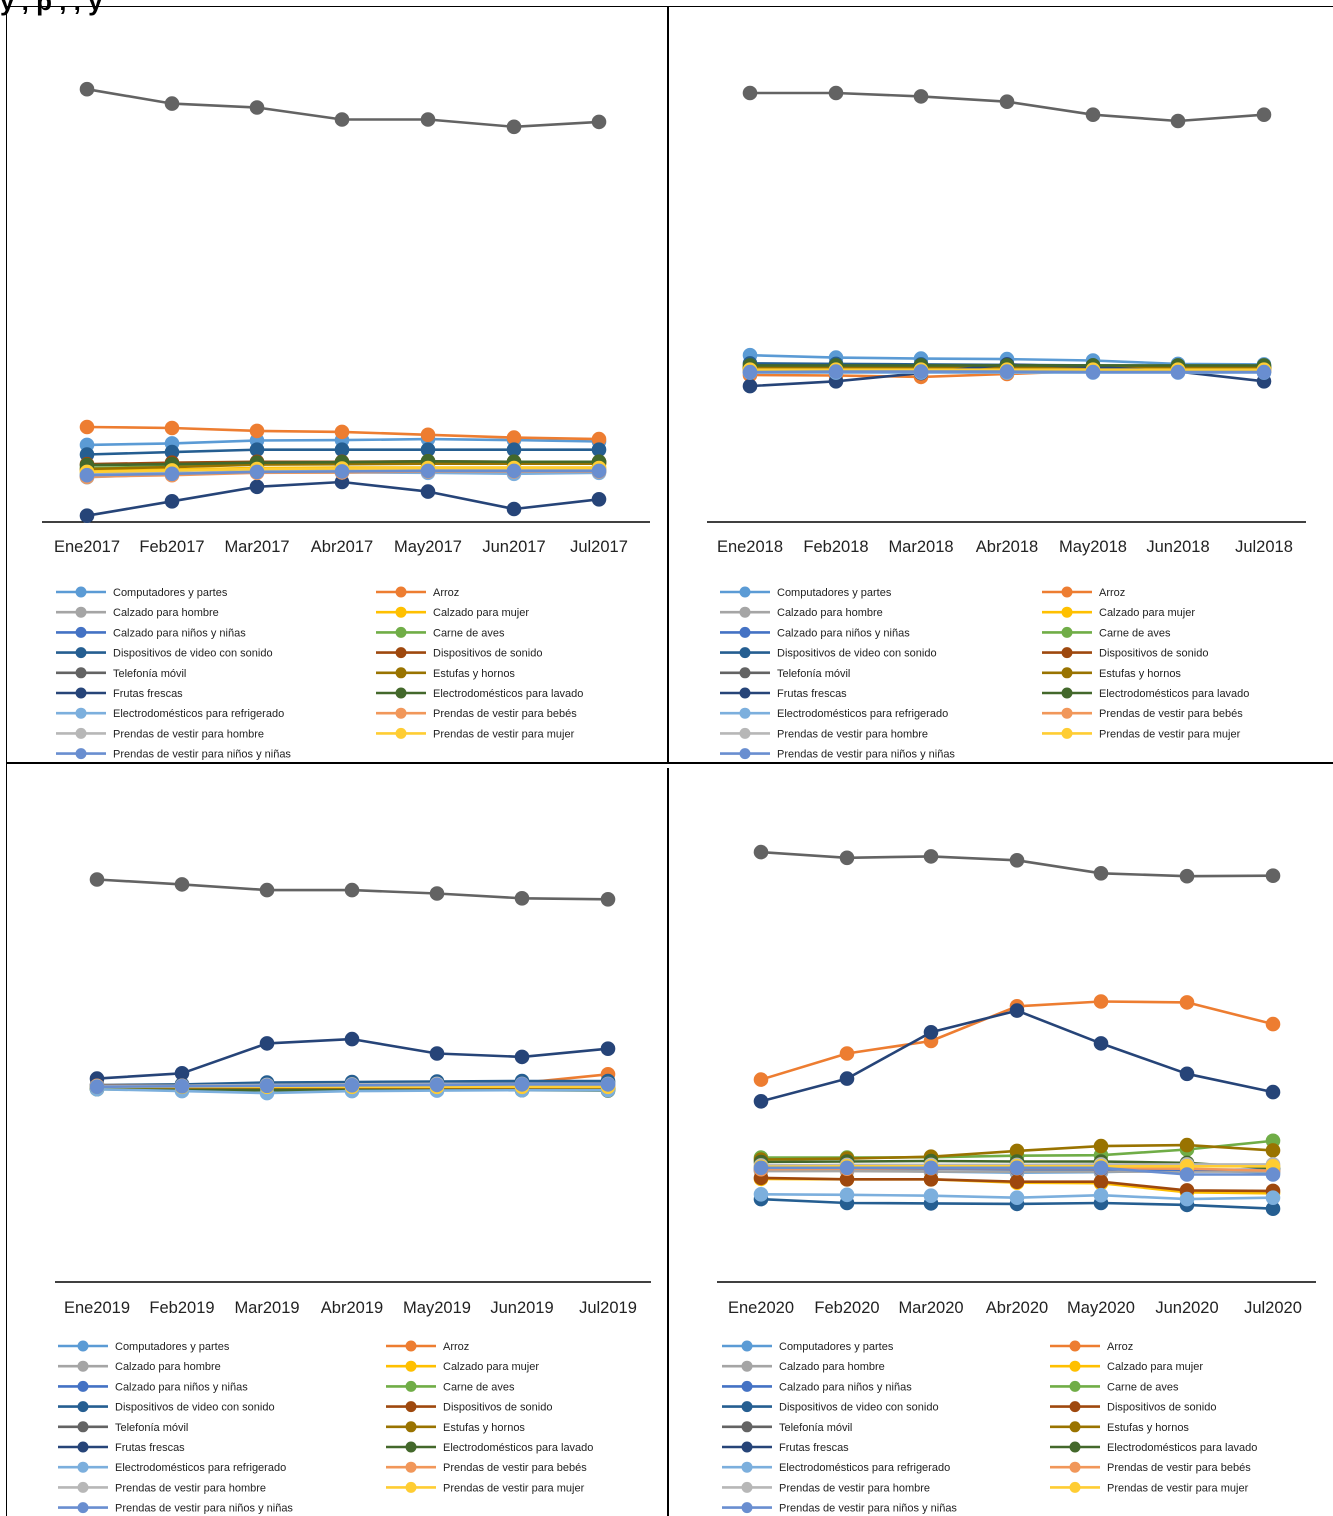  What do you see at coordinates (1125, 653) in the screenshot?
I see `legend-item: Dispositivos de sonido` at bounding box center [1125, 653].